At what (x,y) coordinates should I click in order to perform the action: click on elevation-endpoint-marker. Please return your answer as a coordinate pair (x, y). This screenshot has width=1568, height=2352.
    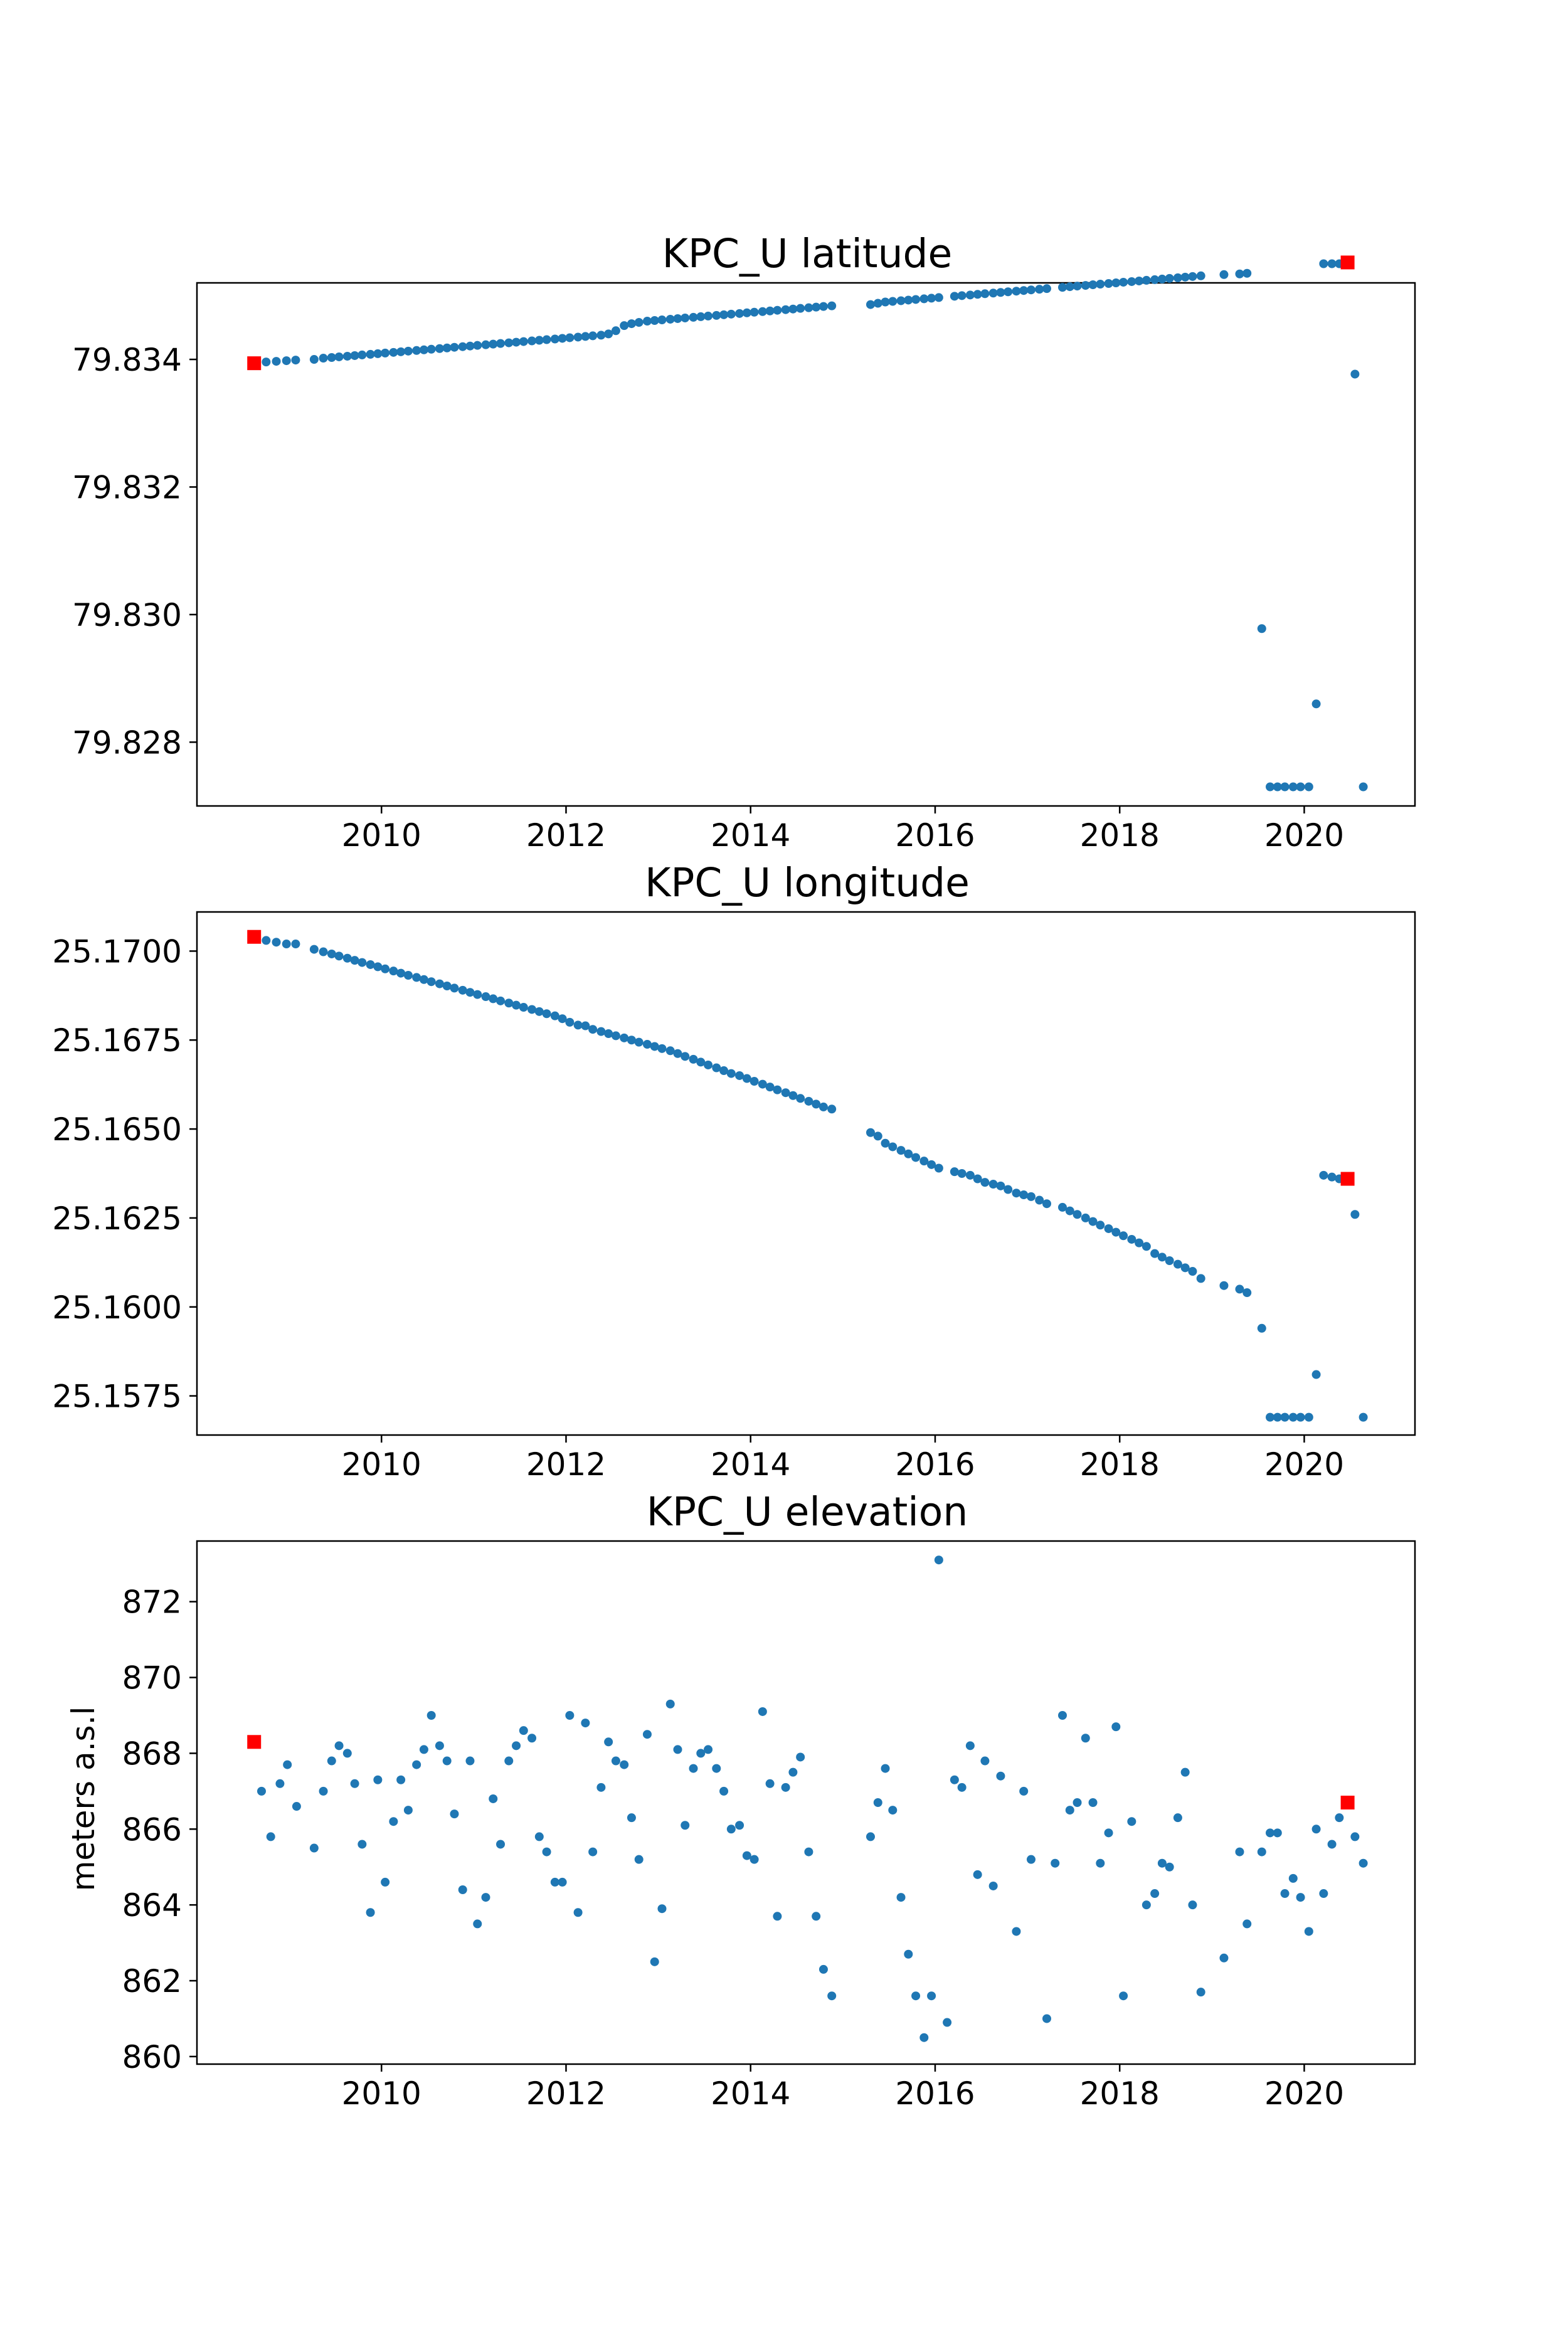
    Looking at the image, I should click on (1347, 1803).